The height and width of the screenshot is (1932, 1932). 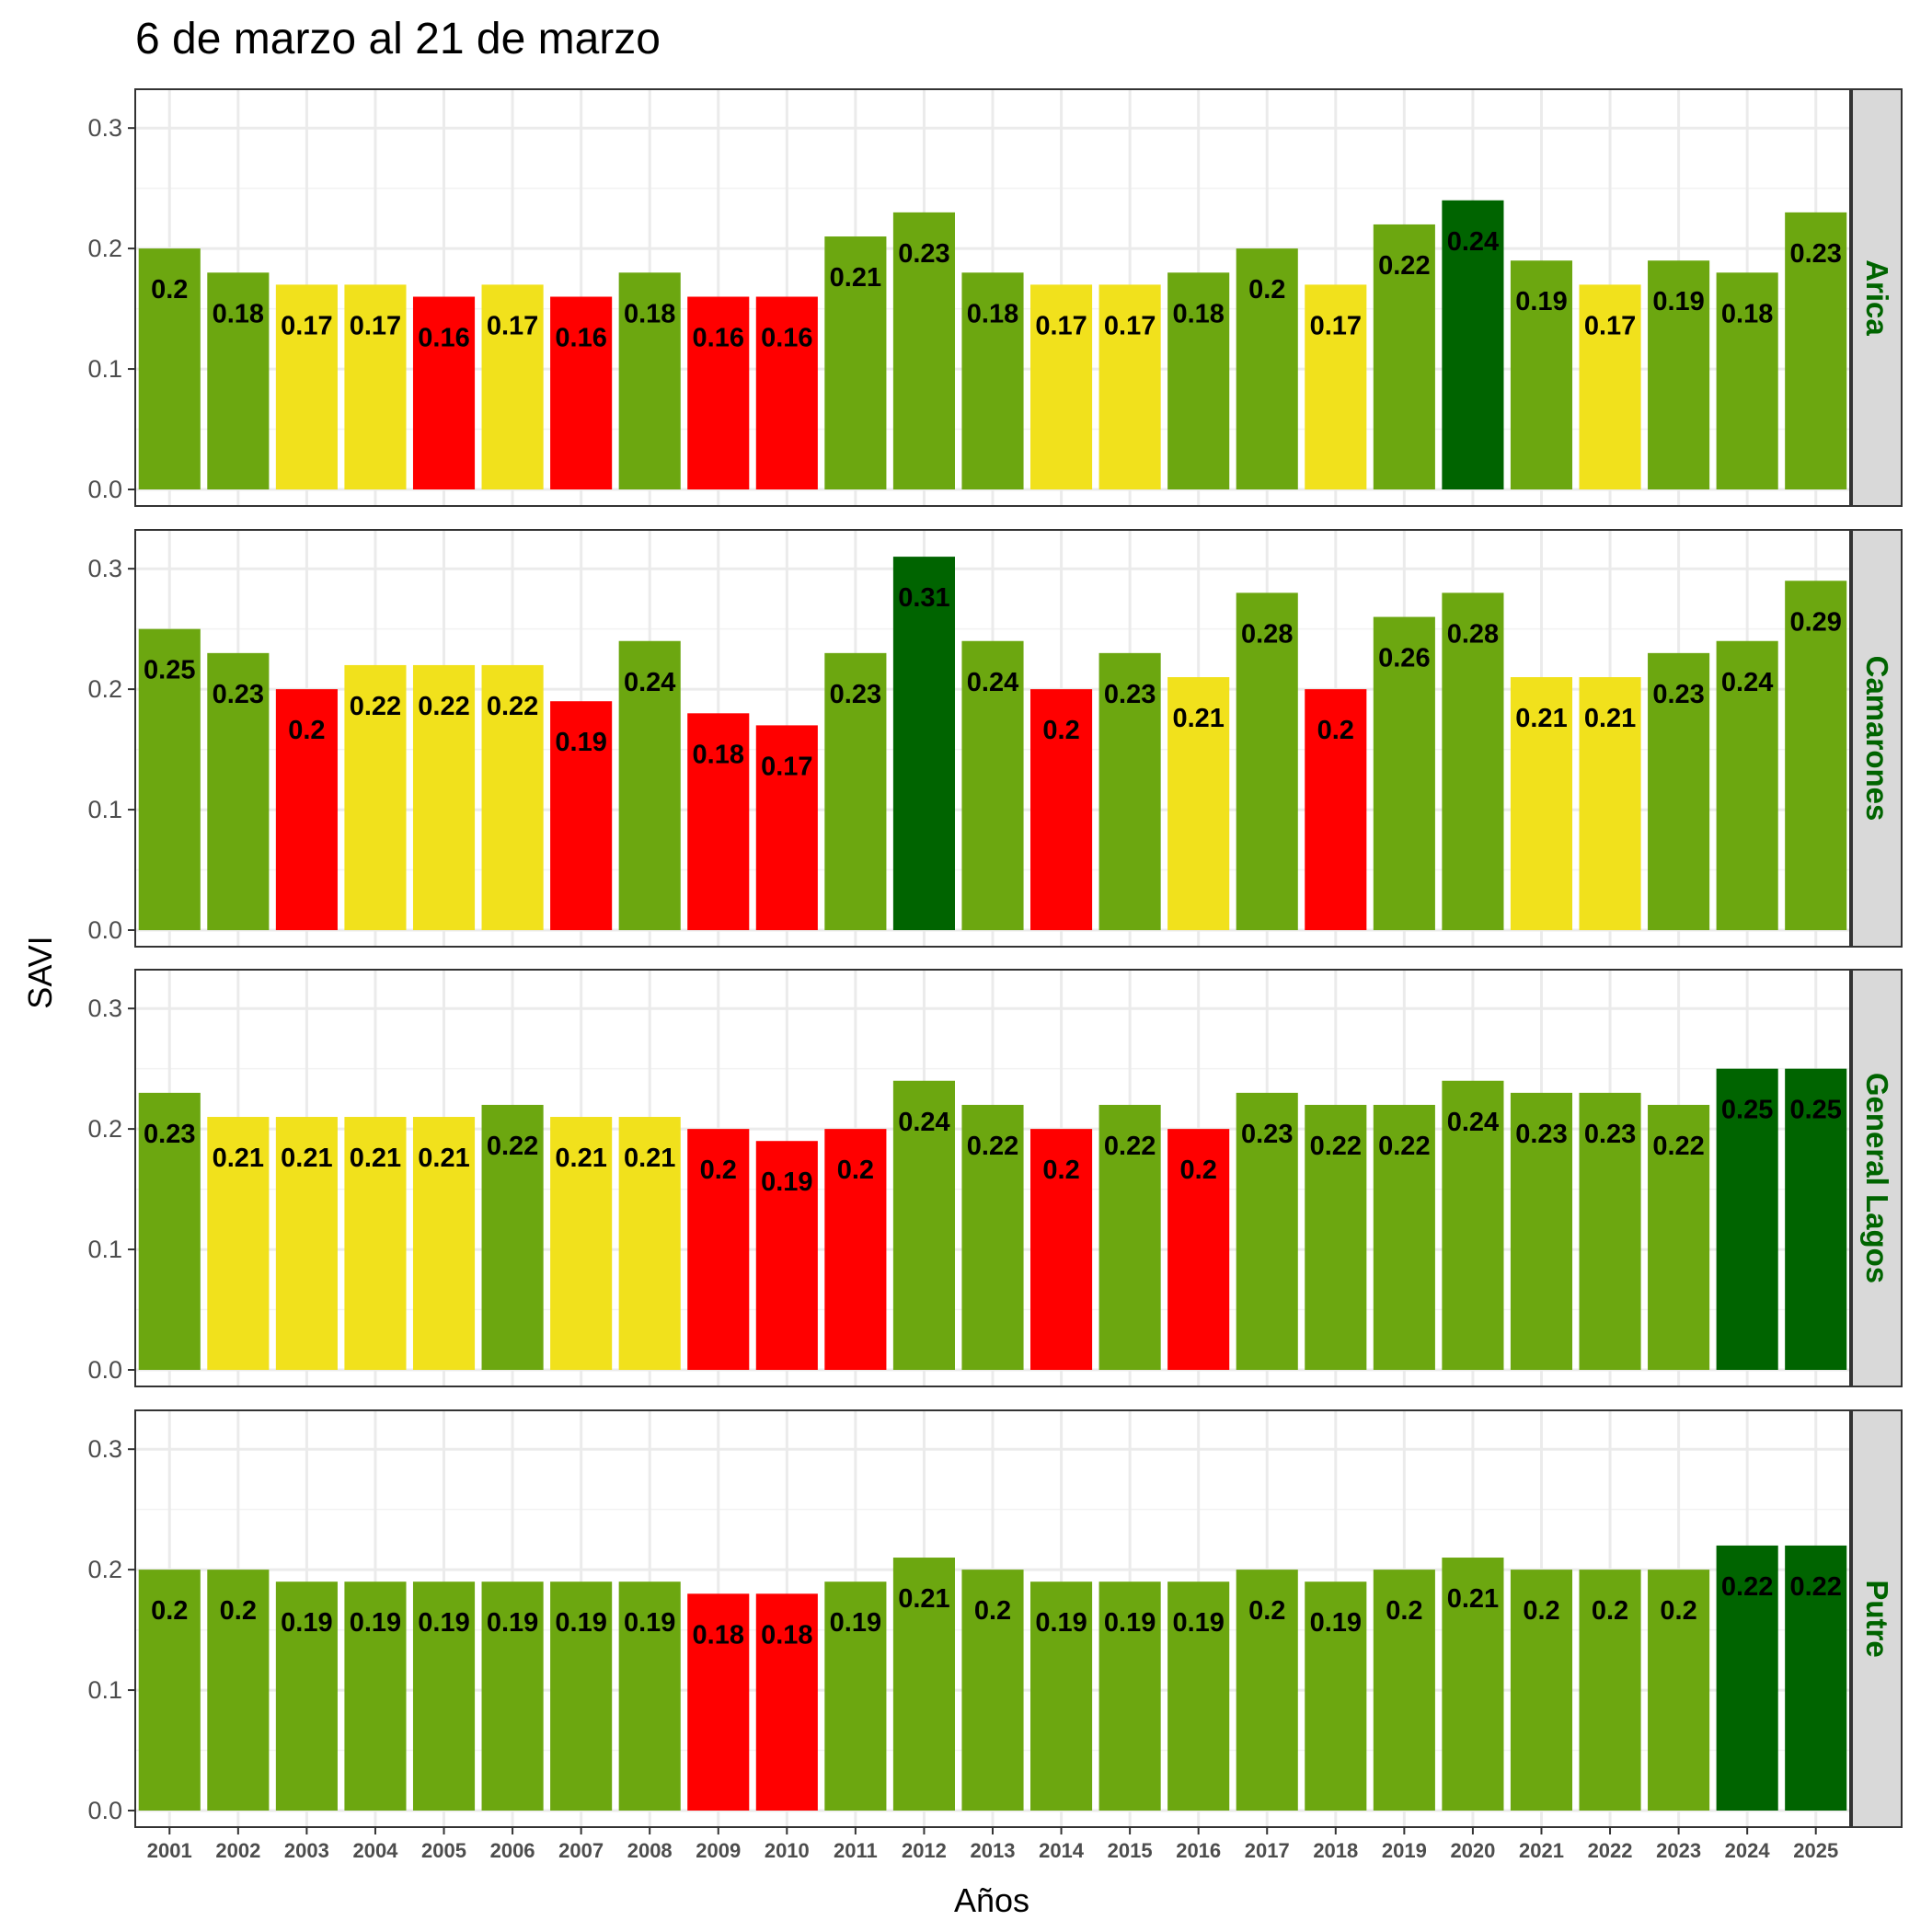 I want to click on bar-putre-2007, so click(x=581, y=1696).